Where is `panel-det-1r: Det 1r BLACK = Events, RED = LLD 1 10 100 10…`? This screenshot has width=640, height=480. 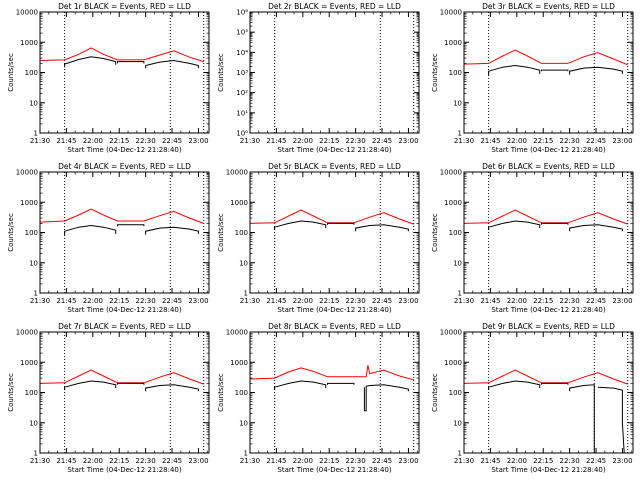 panel-det-1r: Det 1r BLACK = Events, RED = LLD 1 10 100 10… is located at coordinates (108, 78).